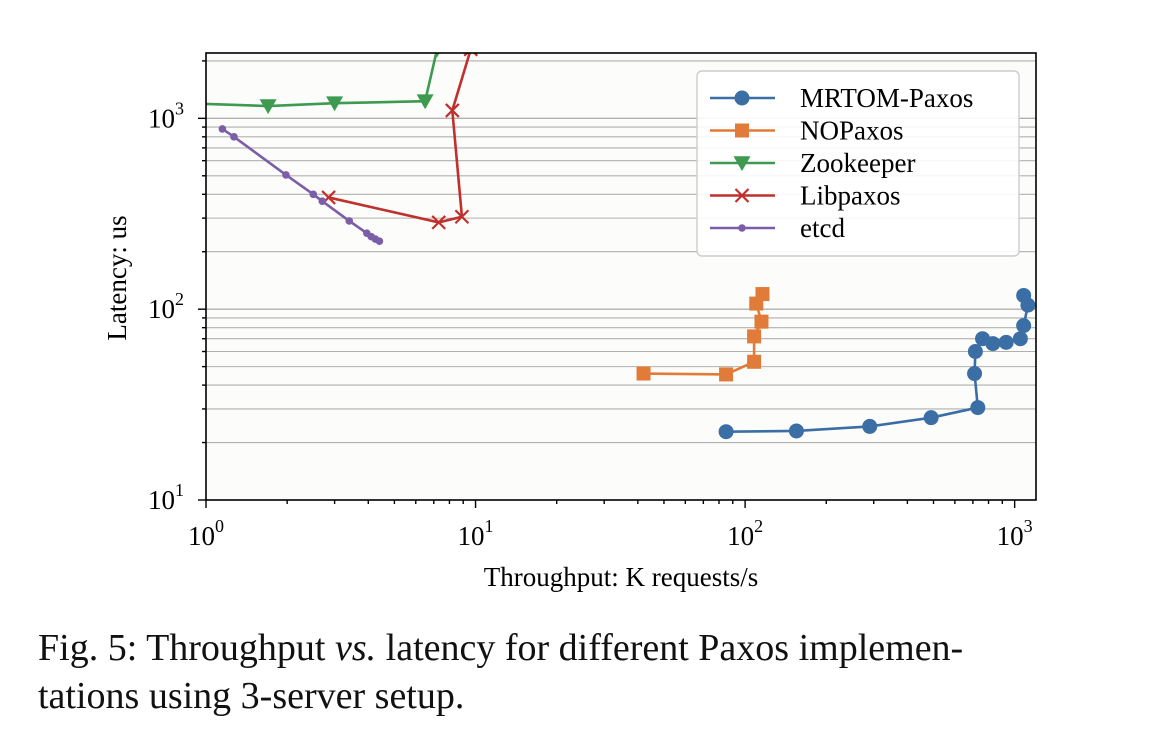  What do you see at coordinates (670, 648) in the screenshot?
I see `caption-line1-rest: latency for different Paxos implemen-` at bounding box center [670, 648].